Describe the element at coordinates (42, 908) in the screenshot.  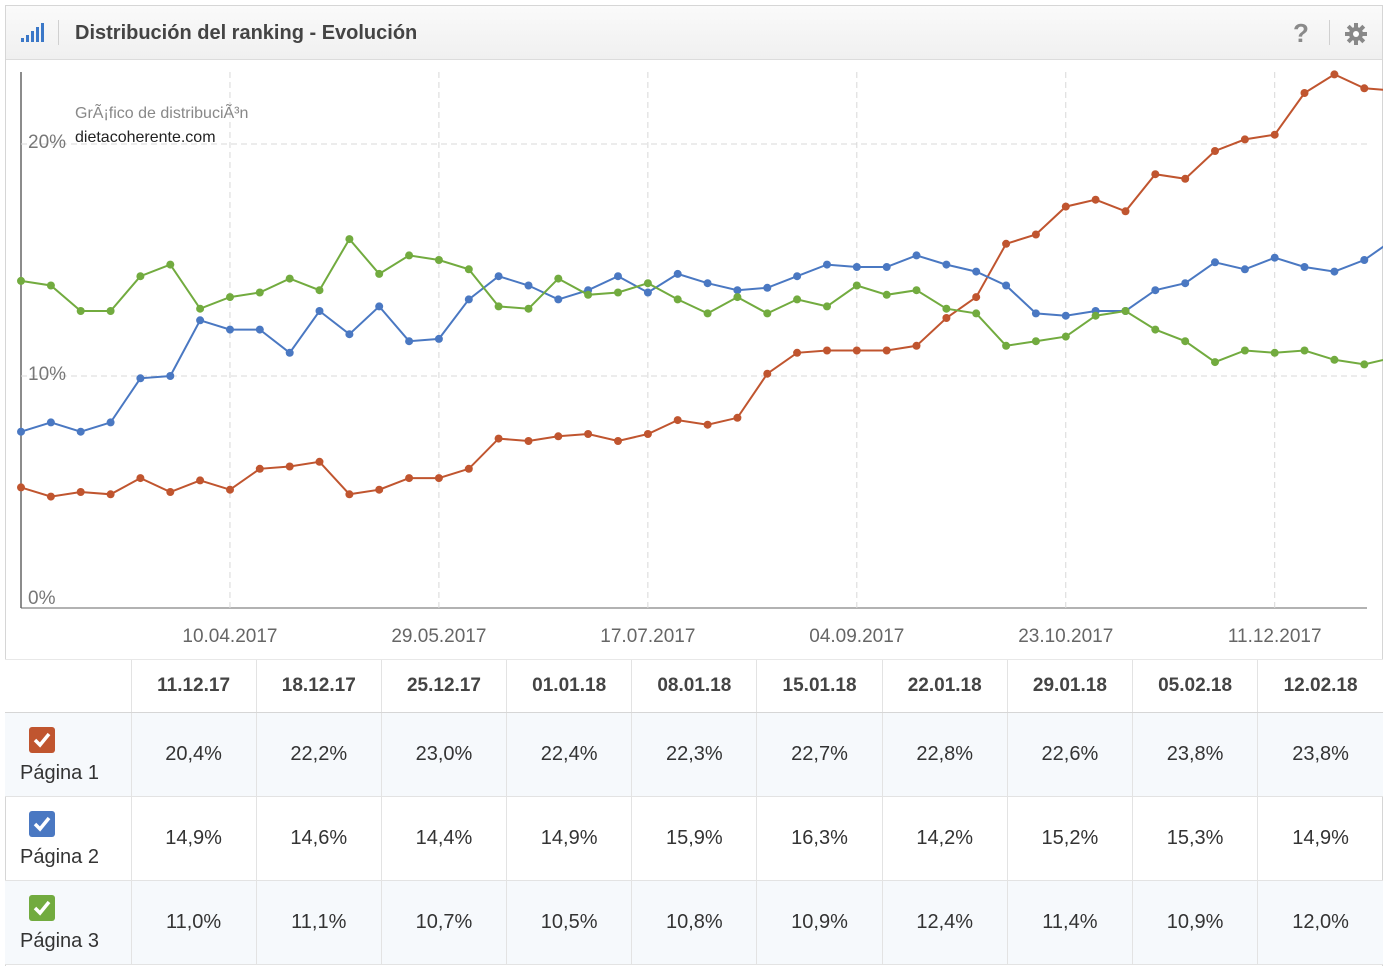
I see `pagina-3-checkbox` at that location.